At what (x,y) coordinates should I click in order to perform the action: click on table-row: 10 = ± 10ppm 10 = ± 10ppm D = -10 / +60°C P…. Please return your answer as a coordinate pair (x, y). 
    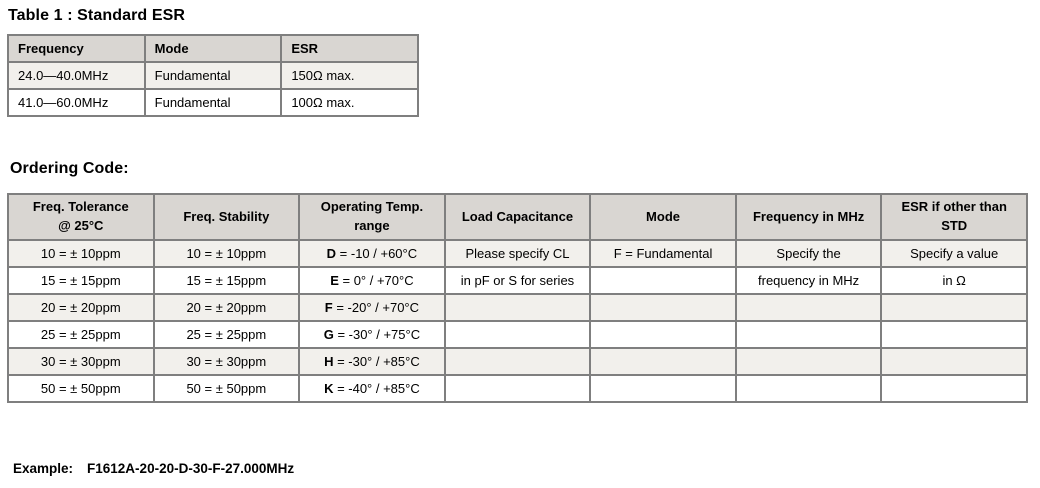
    Looking at the image, I should click on (517, 253).